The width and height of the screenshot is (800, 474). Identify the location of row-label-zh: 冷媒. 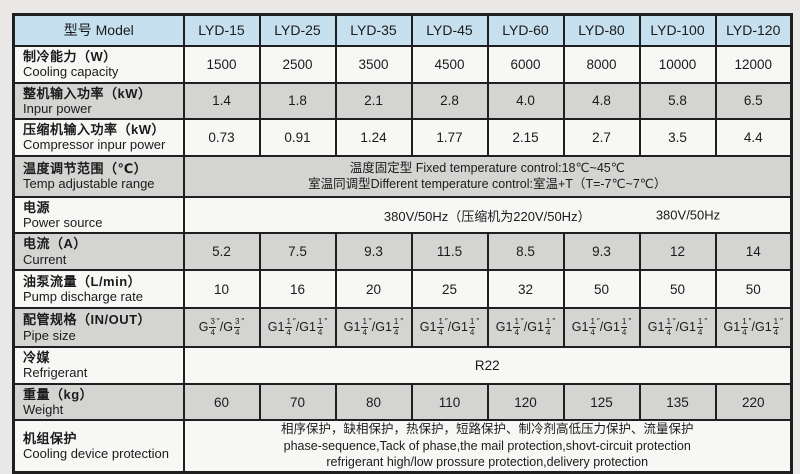
(101, 357).